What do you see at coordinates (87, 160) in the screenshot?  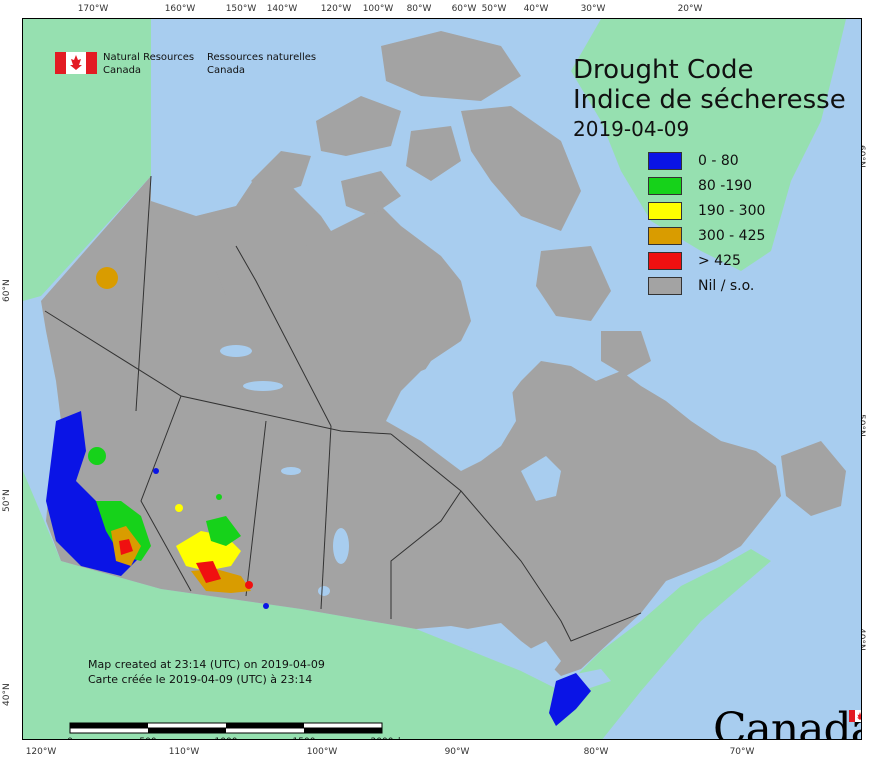 I see `alaska-region` at bounding box center [87, 160].